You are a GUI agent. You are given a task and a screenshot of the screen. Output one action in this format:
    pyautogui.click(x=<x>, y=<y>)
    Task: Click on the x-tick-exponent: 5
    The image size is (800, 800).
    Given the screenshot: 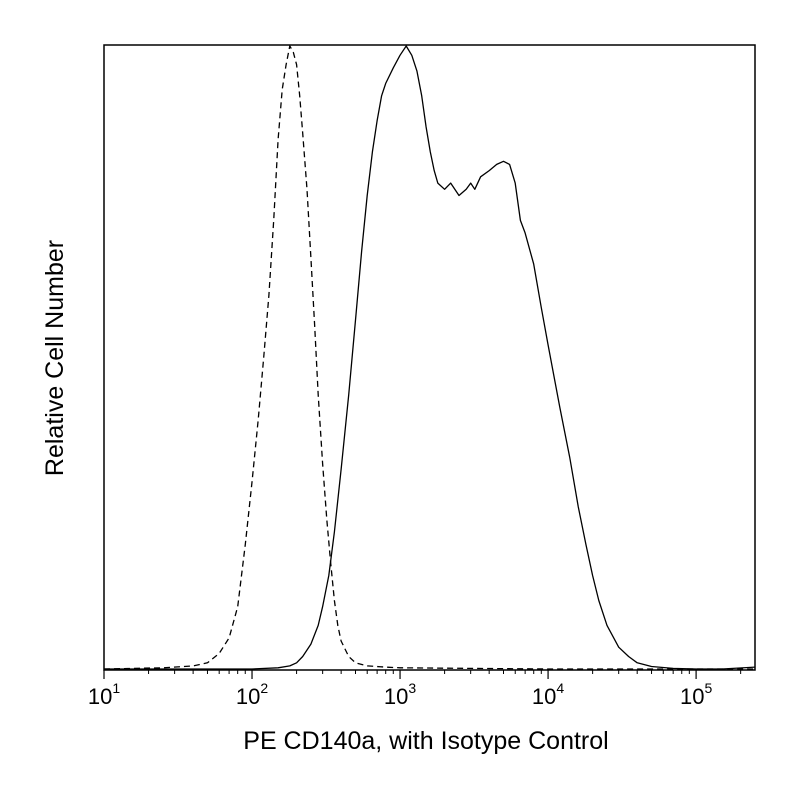 What is the action you would take?
    pyautogui.click(x=708, y=688)
    